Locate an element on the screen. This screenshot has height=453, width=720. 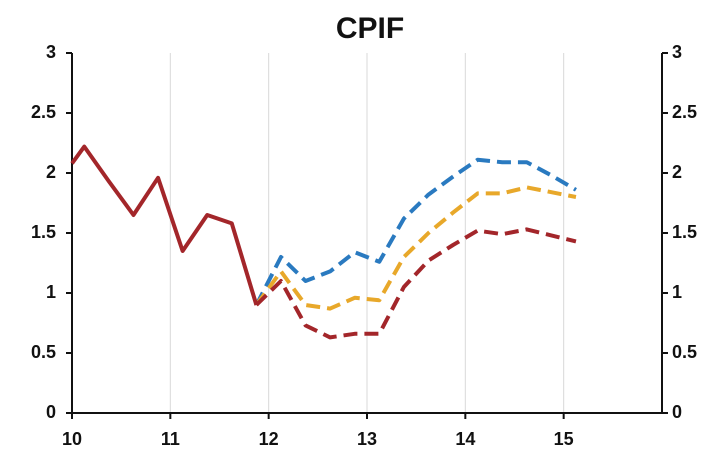
x-tick-label: 15 is located at coordinates (564, 439).